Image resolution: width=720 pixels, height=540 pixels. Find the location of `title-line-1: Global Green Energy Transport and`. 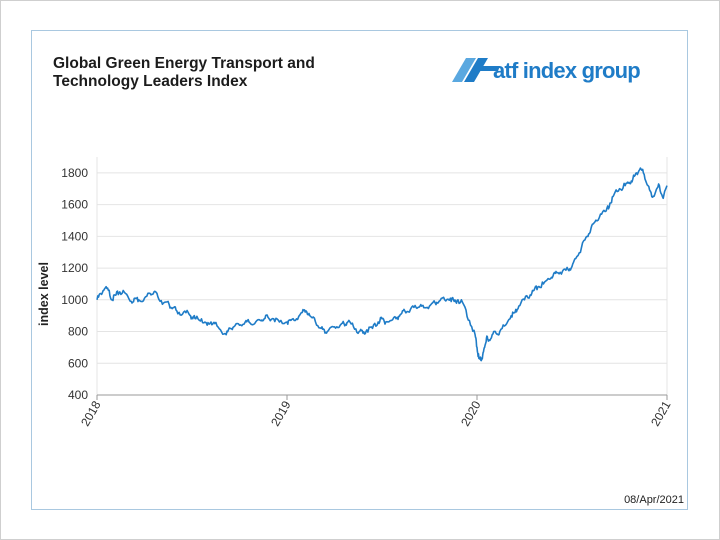

title-line-1: Global Green Energy Transport and is located at coordinates (184, 63).